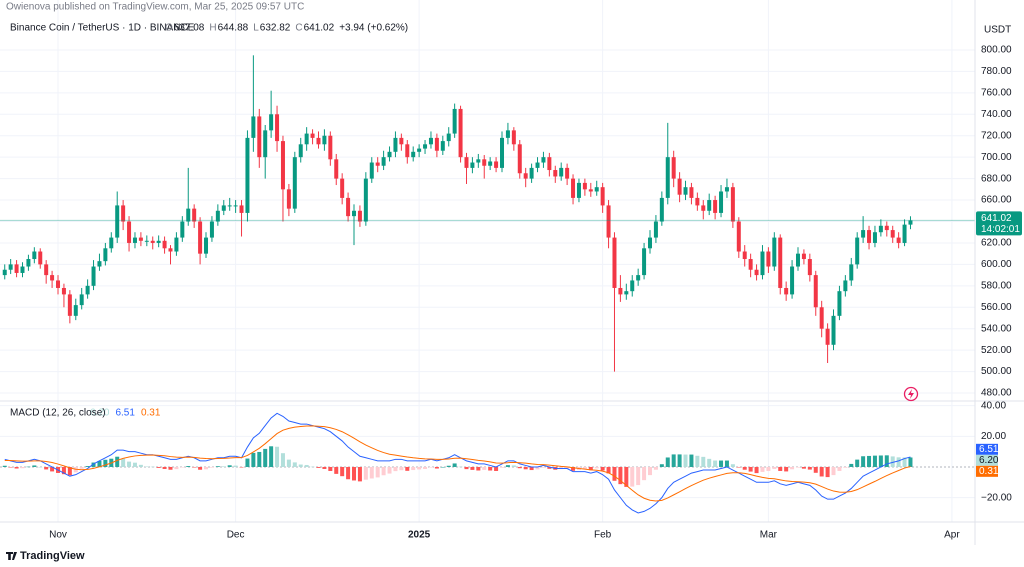 This screenshot has width=1024, height=567. Describe the element at coordinates (58, 535) in the screenshot. I see `x-tick-label: Nov` at that location.